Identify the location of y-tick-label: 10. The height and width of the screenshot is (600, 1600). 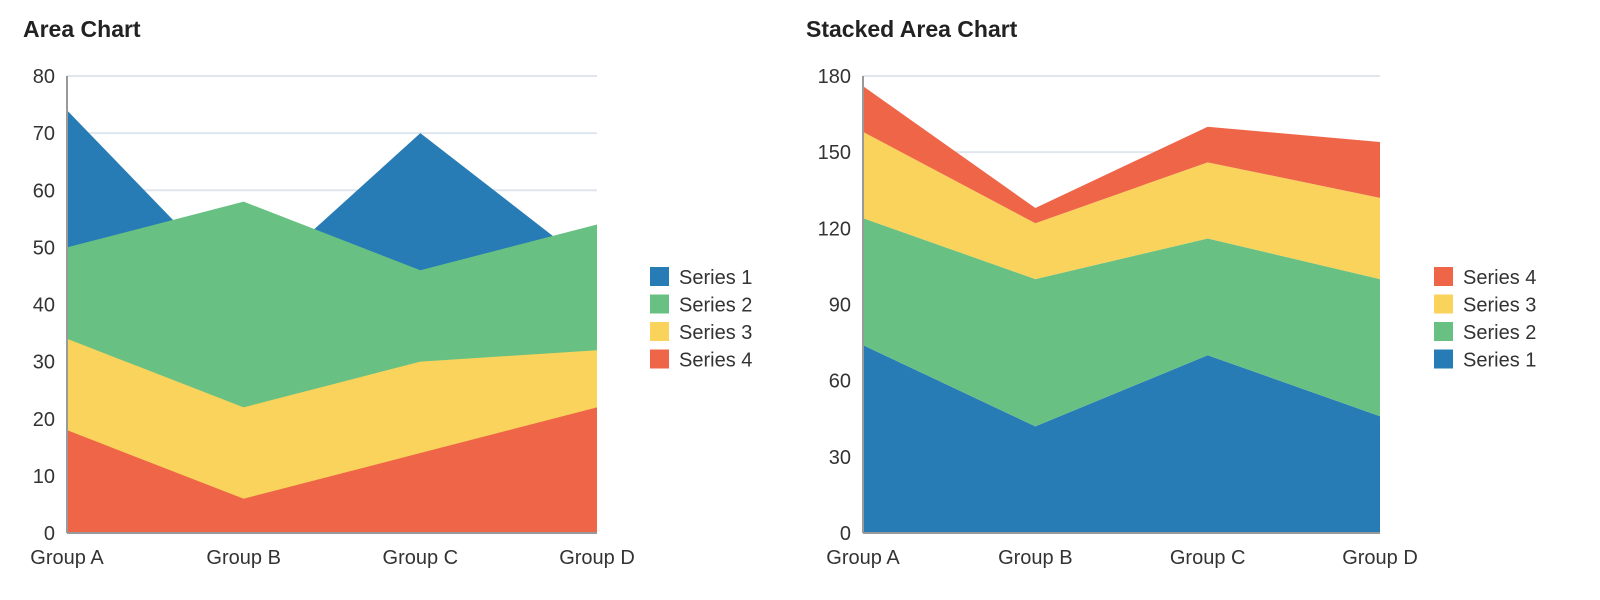
(44, 477).